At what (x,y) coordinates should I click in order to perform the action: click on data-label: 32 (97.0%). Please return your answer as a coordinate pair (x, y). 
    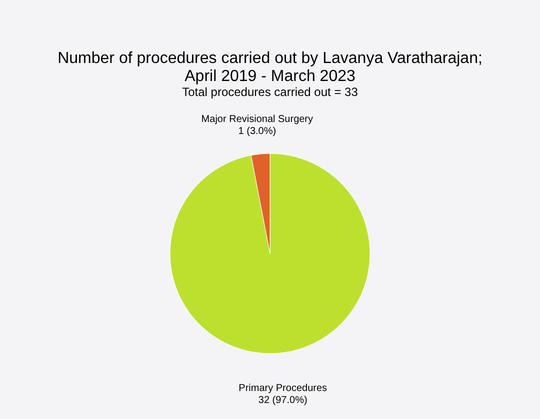
    Looking at the image, I should click on (283, 400).